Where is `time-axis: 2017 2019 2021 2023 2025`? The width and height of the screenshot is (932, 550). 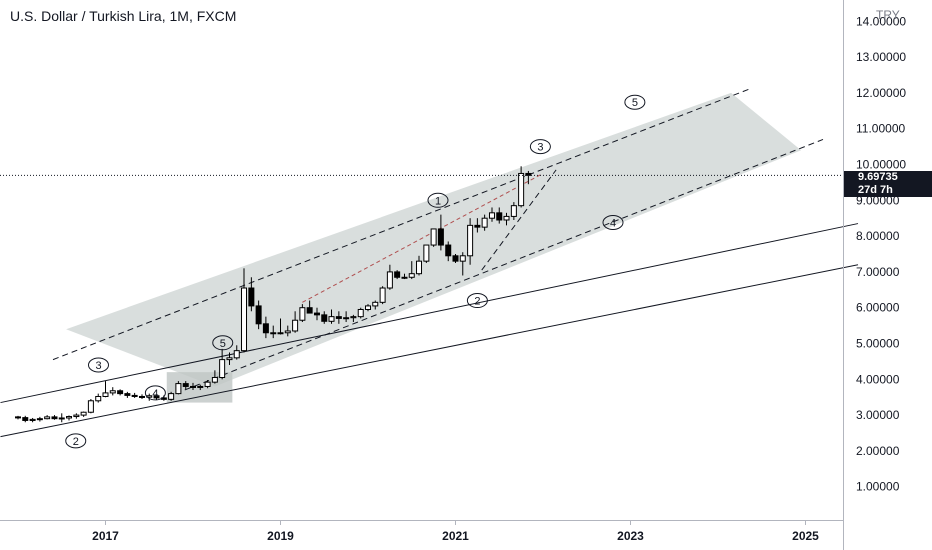
time-axis: 2017 2019 2021 2023 2025 is located at coordinates (455, 531).